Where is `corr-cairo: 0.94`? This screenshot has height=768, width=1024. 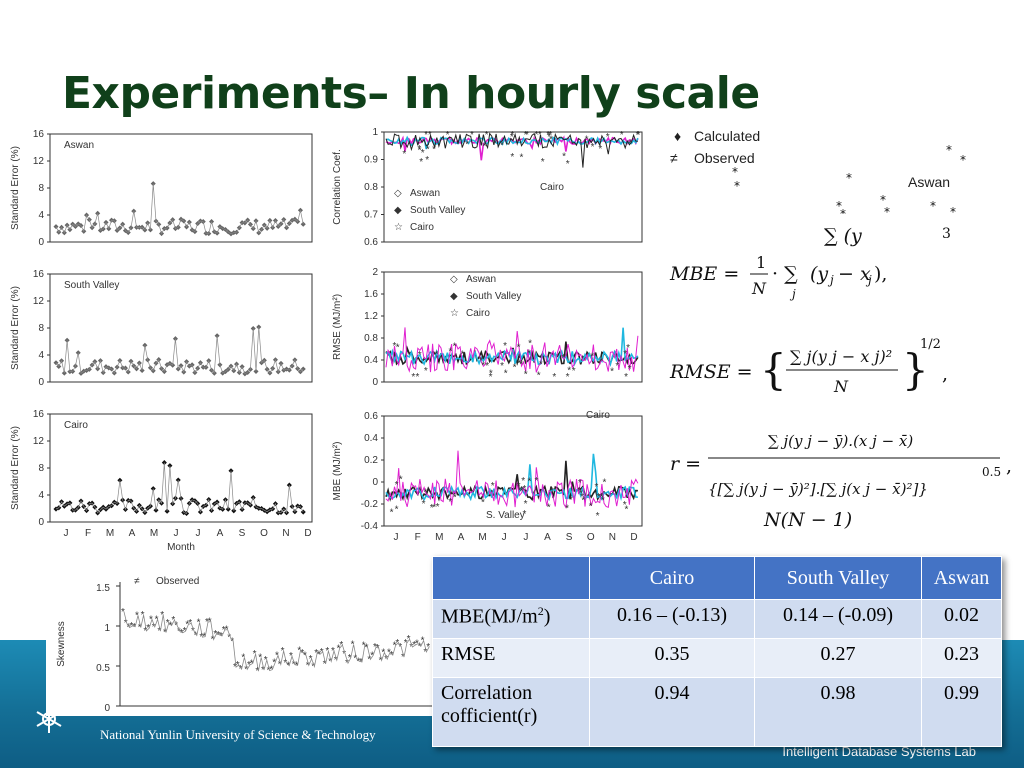
corr-cairo: 0.94 is located at coordinates (672, 712).